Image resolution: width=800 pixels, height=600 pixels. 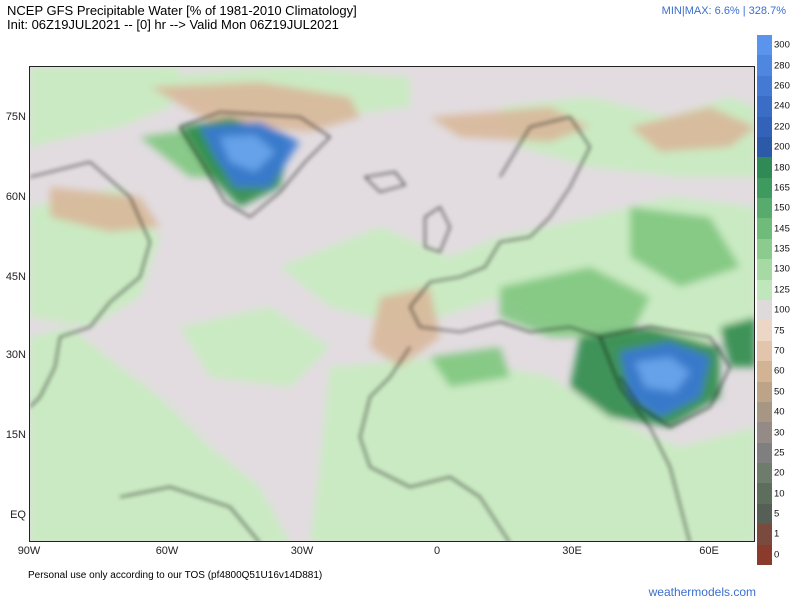 What do you see at coordinates (779, 331) in the screenshot?
I see `colorbar-tick-label: 75` at bounding box center [779, 331].